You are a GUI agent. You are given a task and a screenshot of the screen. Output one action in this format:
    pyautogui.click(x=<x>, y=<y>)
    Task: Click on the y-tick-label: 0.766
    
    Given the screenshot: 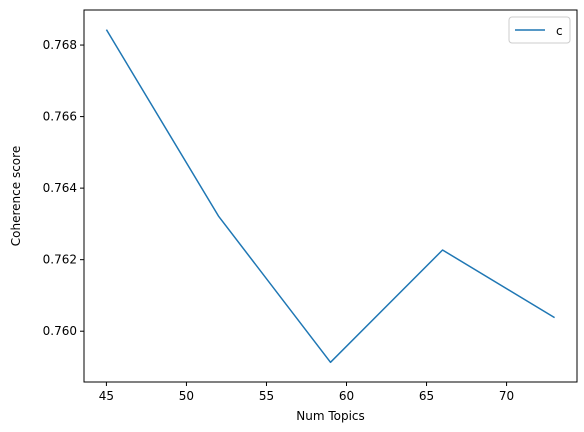 What is the action you would take?
    pyautogui.click(x=60, y=117)
    